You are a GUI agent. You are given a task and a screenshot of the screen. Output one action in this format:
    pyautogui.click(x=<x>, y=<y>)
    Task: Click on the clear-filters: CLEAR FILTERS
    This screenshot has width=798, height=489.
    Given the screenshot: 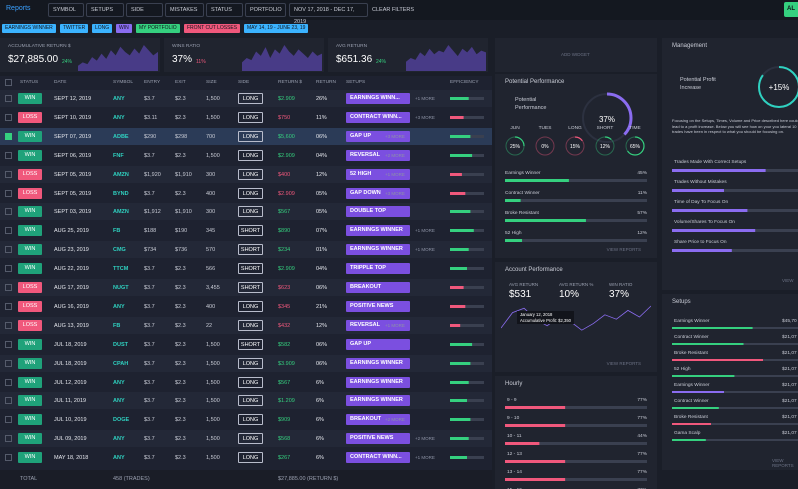 What is the action you would take?
    pyautogui.click(x=393, y=10)
    